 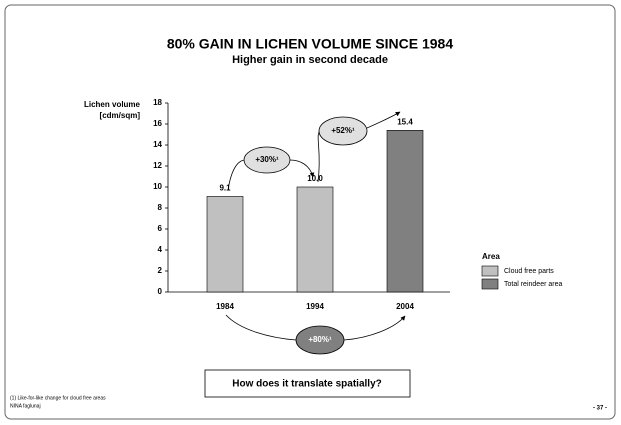 I want to click on chart-title: 80% GAIN IN LICHEN VOLUME SINCE 1984, so click(x=310, y=44).